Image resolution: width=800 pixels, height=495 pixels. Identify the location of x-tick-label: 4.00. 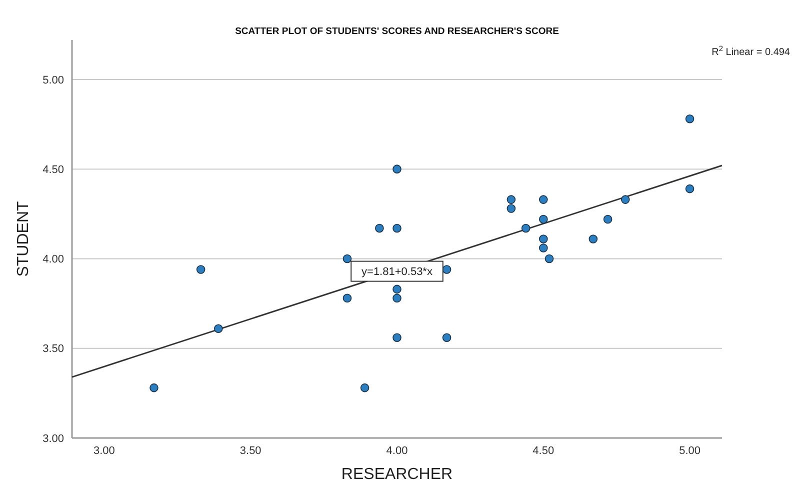
(397, 451).